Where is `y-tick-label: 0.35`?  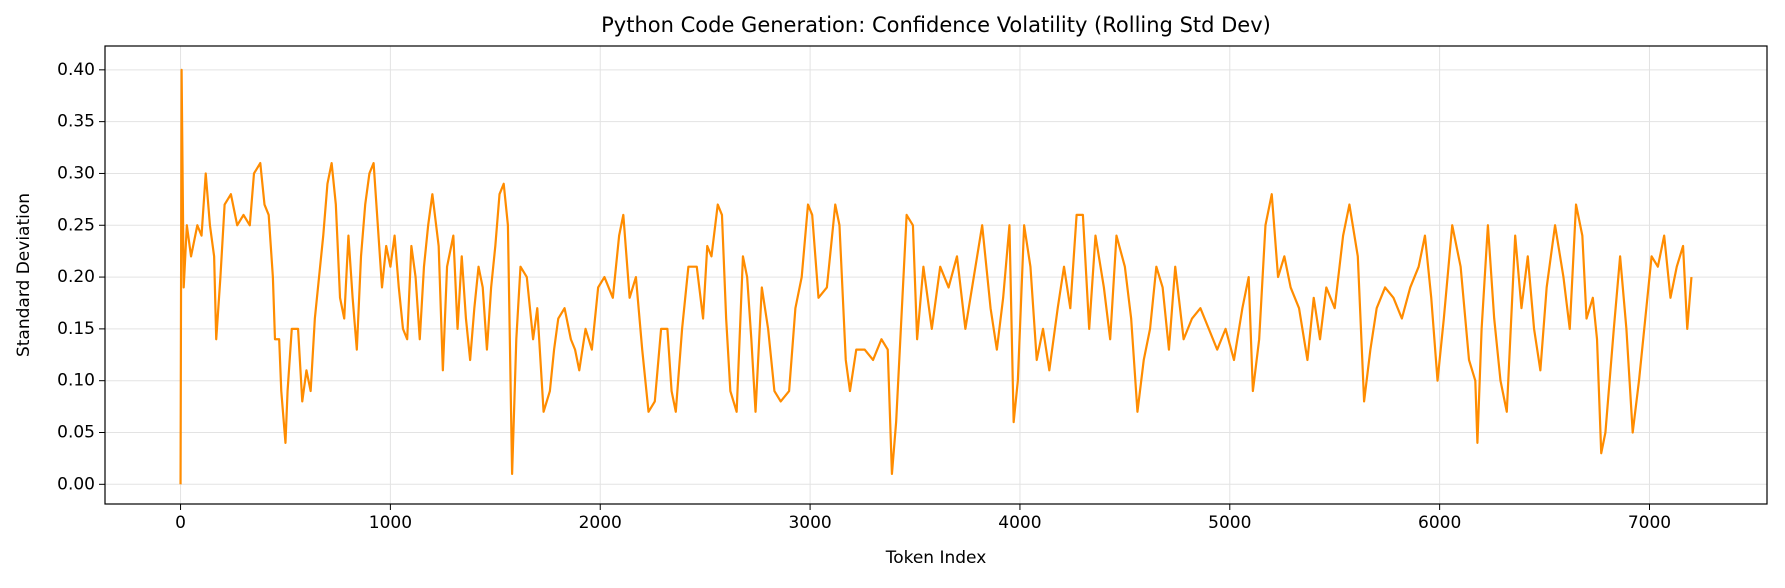 y-tick-label: 0.35 is located at coordinates (76, 122).